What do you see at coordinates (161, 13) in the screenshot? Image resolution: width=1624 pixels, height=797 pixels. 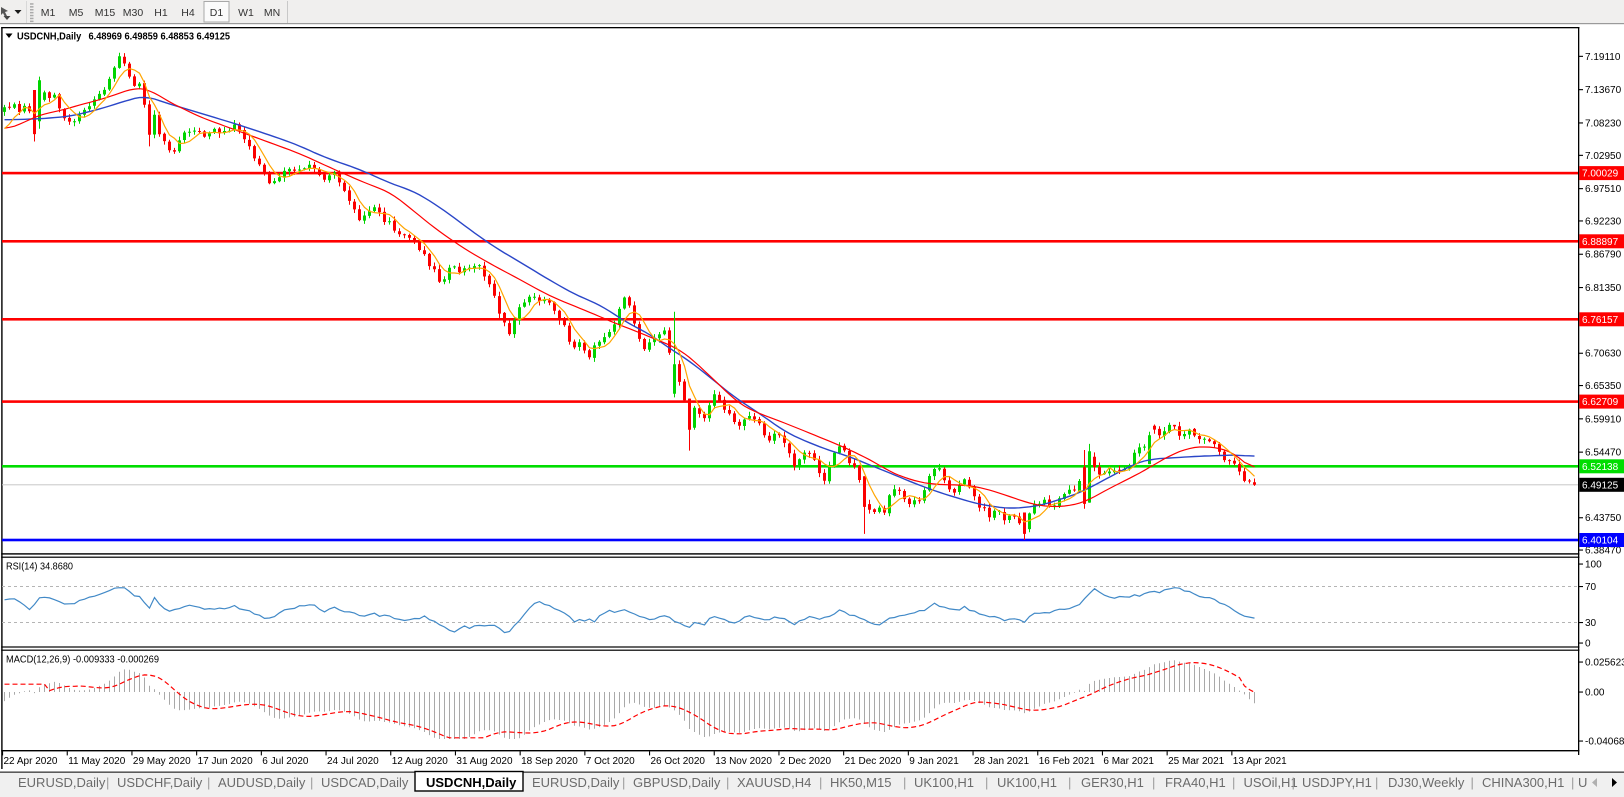 I see `svg-text: H1` at bounding box center [161, 13].